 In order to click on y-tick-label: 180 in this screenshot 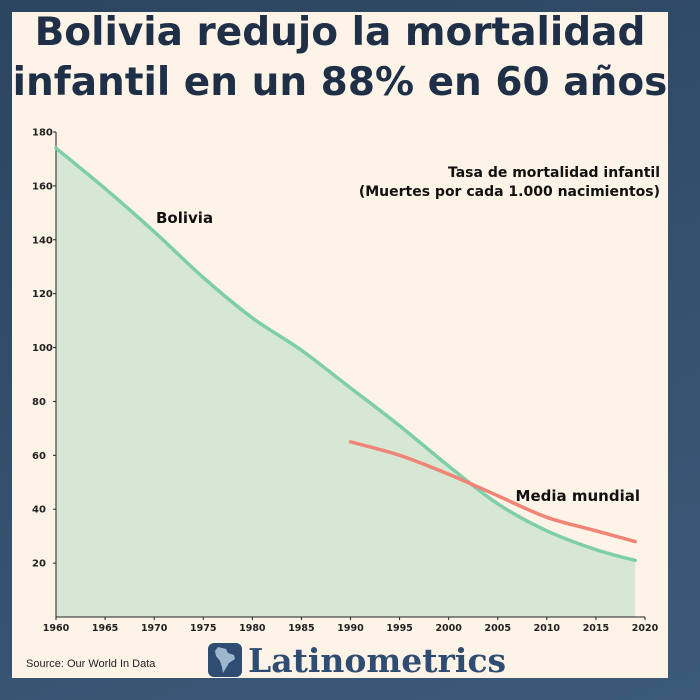, I will do `click(42, 133)`.